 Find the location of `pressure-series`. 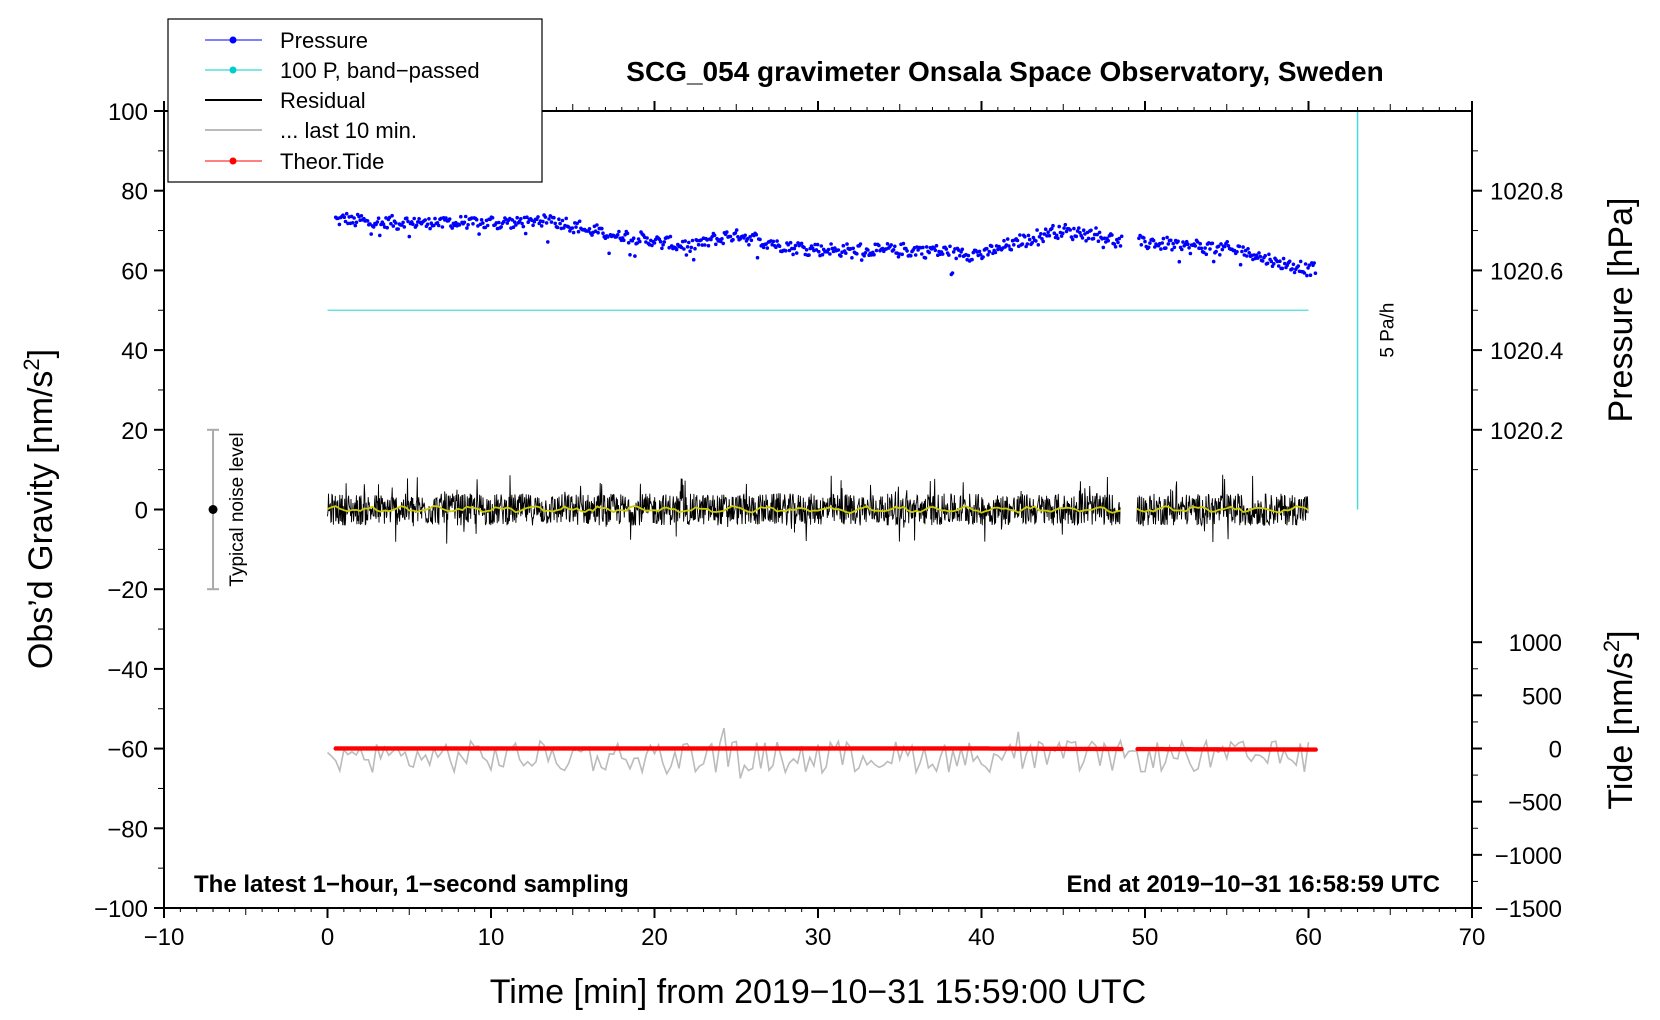

pressure-series is located at coordinates (825, 244).